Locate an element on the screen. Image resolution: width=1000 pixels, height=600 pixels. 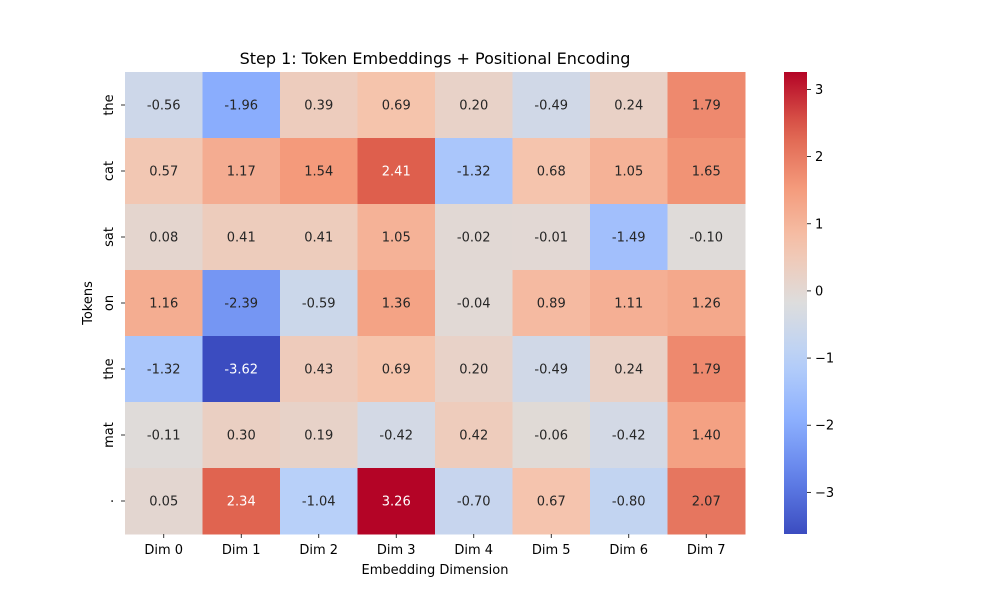
heatmap-cell-label: -0.80 is located at coordinates (629, 502).